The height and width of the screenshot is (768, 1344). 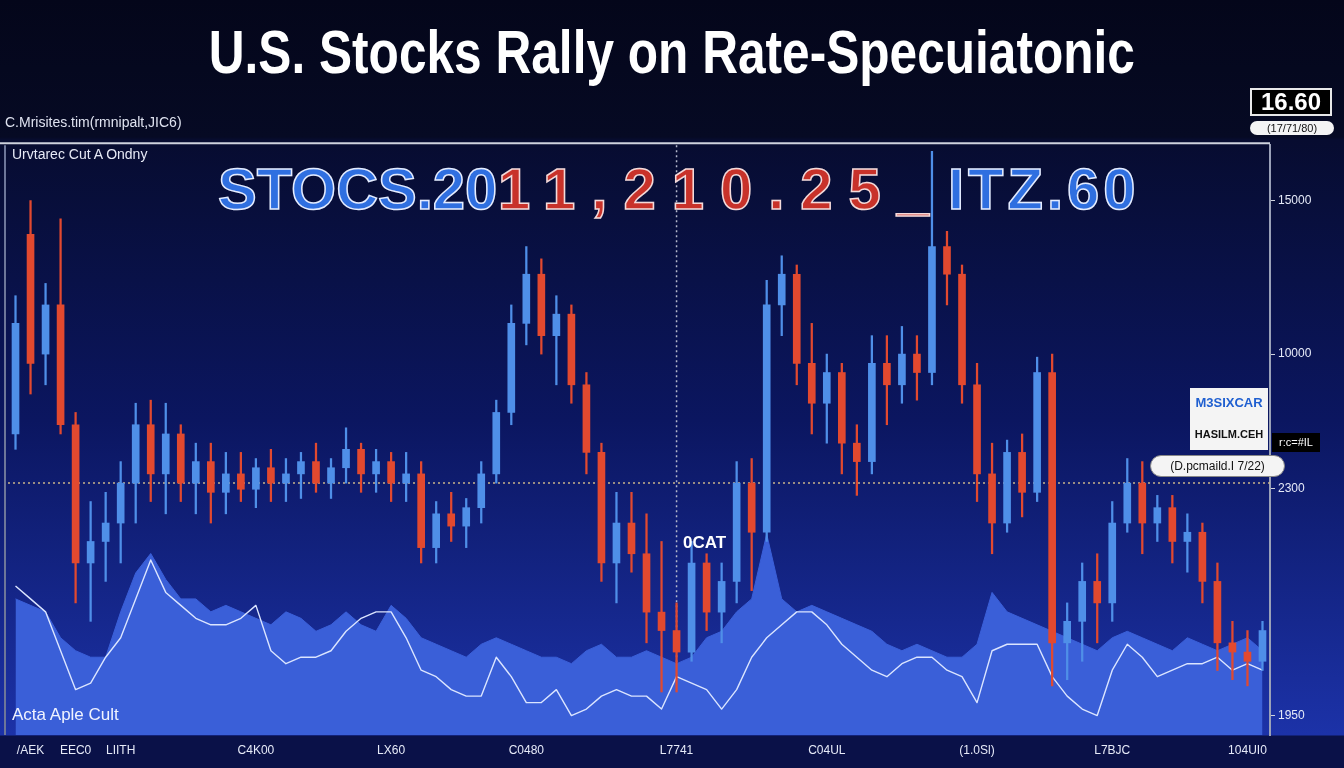 What do you see at coordinates (1295, 353) in the screenshot?
I see `y-tick-label: 10000` at bounding box center [1295, 353].